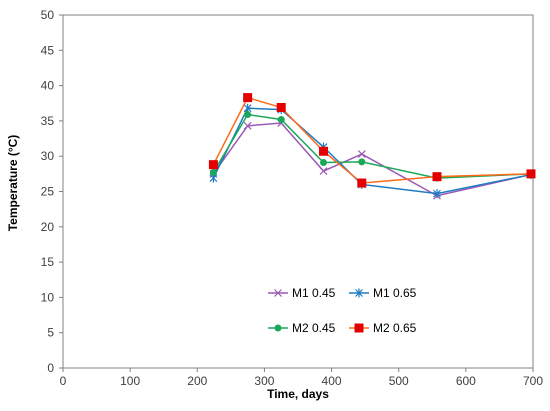 The width and height of the screenshot is (550, 411). I want to click on legend: M1 0.45 M1 0.65 M2 0.45 M2 0.65, so click(342, 310).